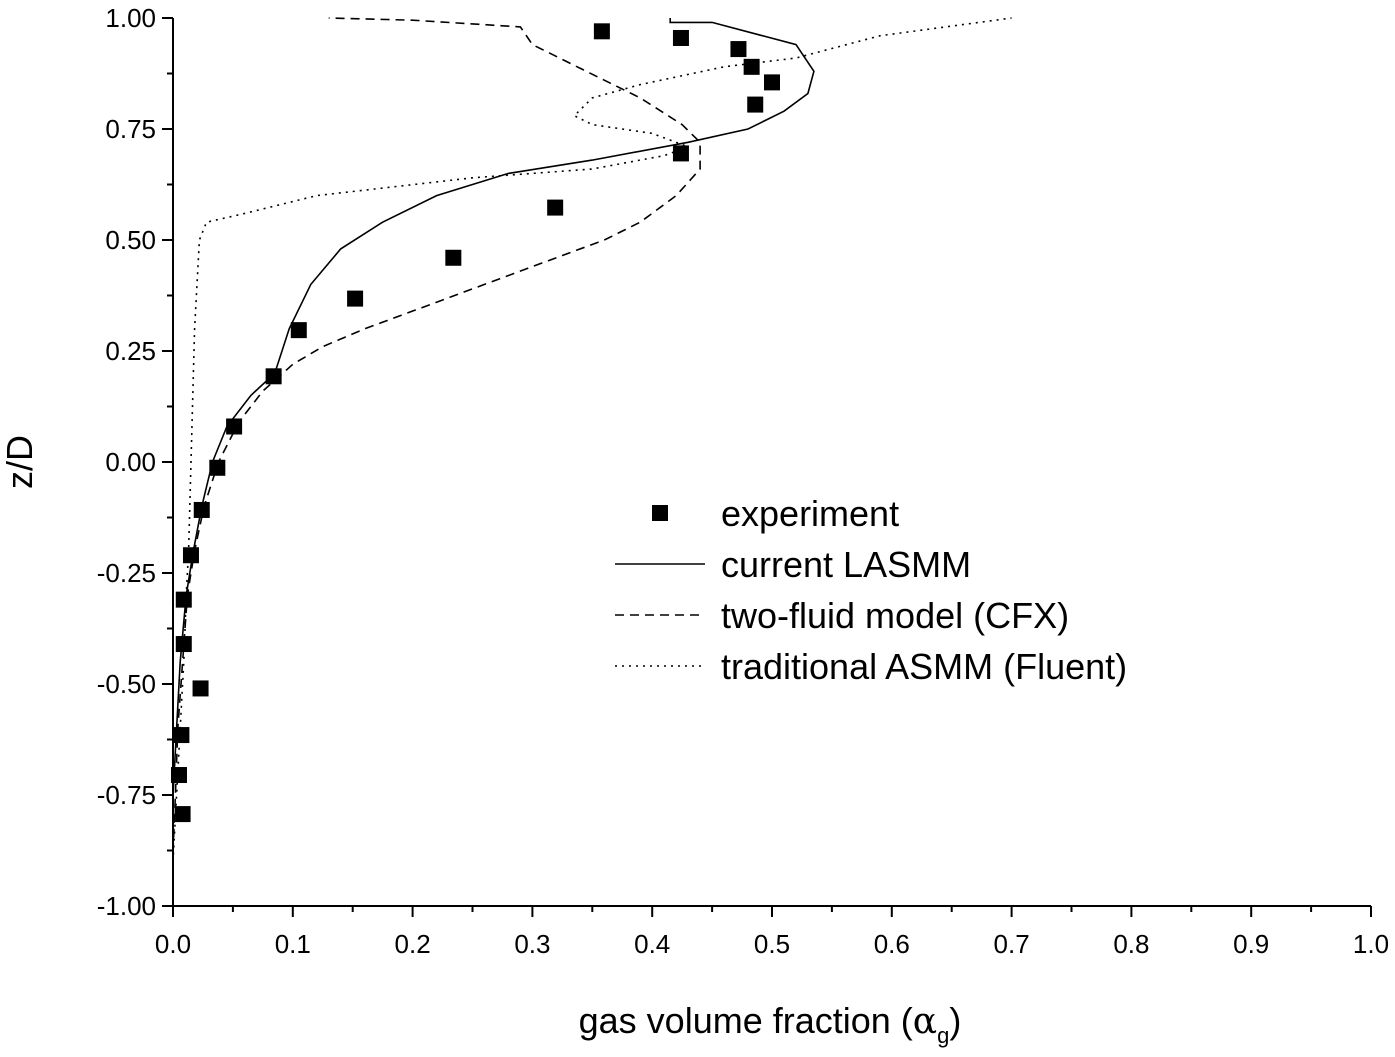 This screenshot has height=1057, width=1395. Describe the element at coordinates (20, 462) in the screenshot. I see `y-axis-title: z/D` at that location.